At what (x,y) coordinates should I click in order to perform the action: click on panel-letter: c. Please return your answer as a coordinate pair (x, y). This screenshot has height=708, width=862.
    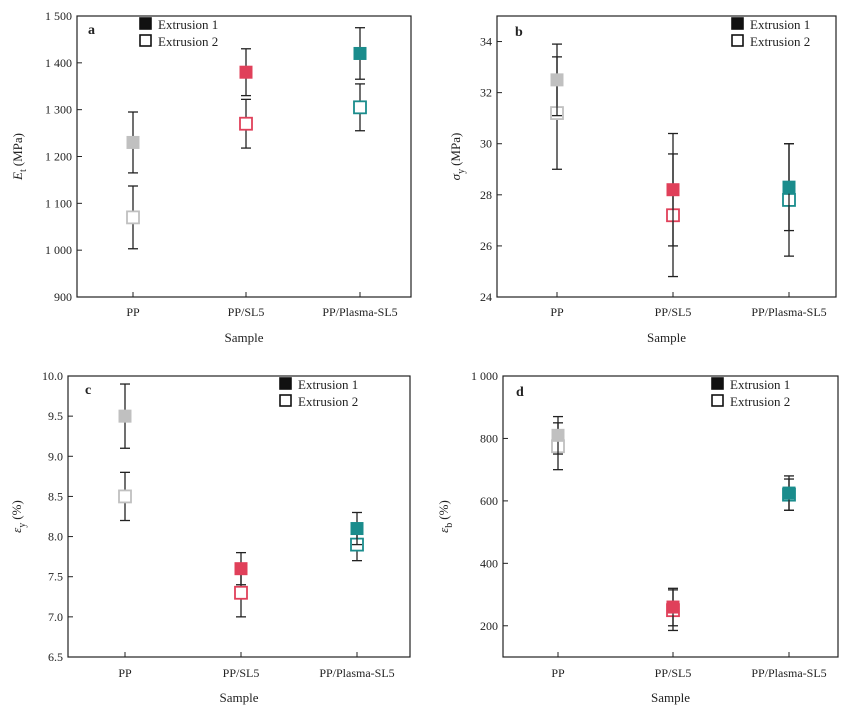
    Looking at the image, I should click on (88, 390).